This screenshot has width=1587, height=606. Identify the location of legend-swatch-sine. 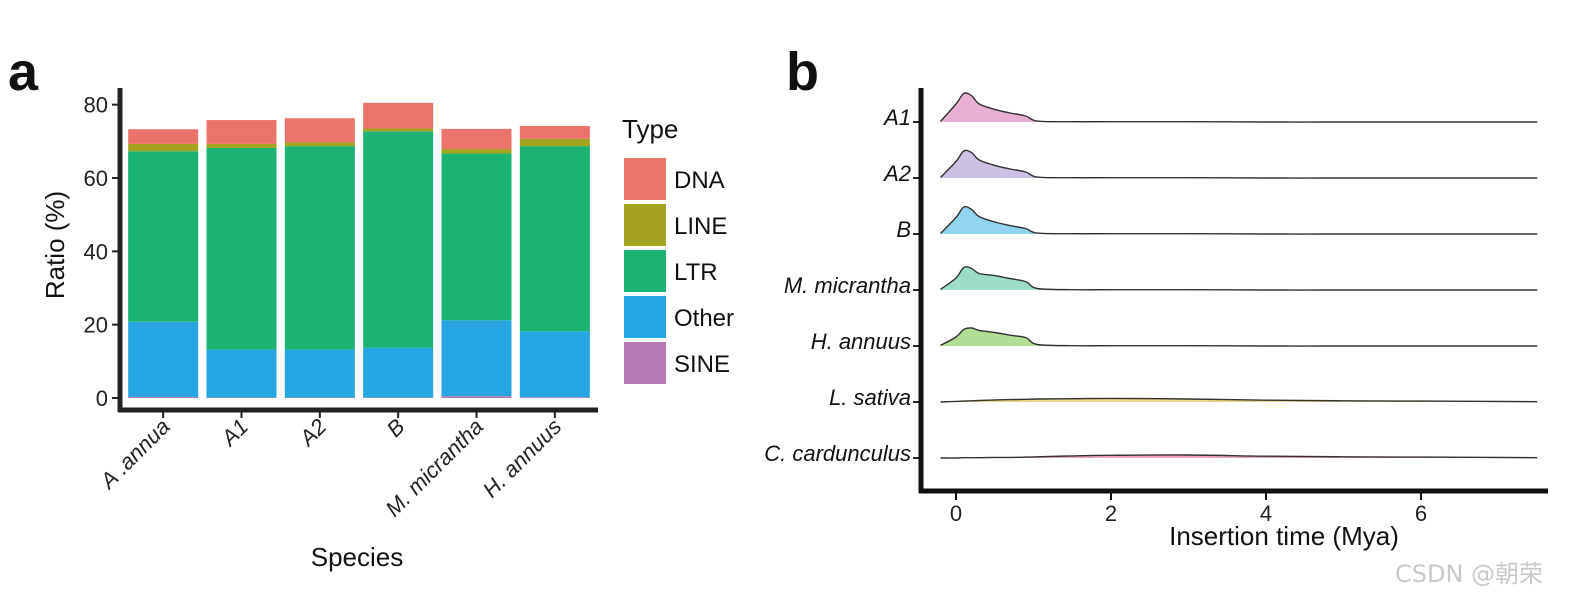
(645, 363).